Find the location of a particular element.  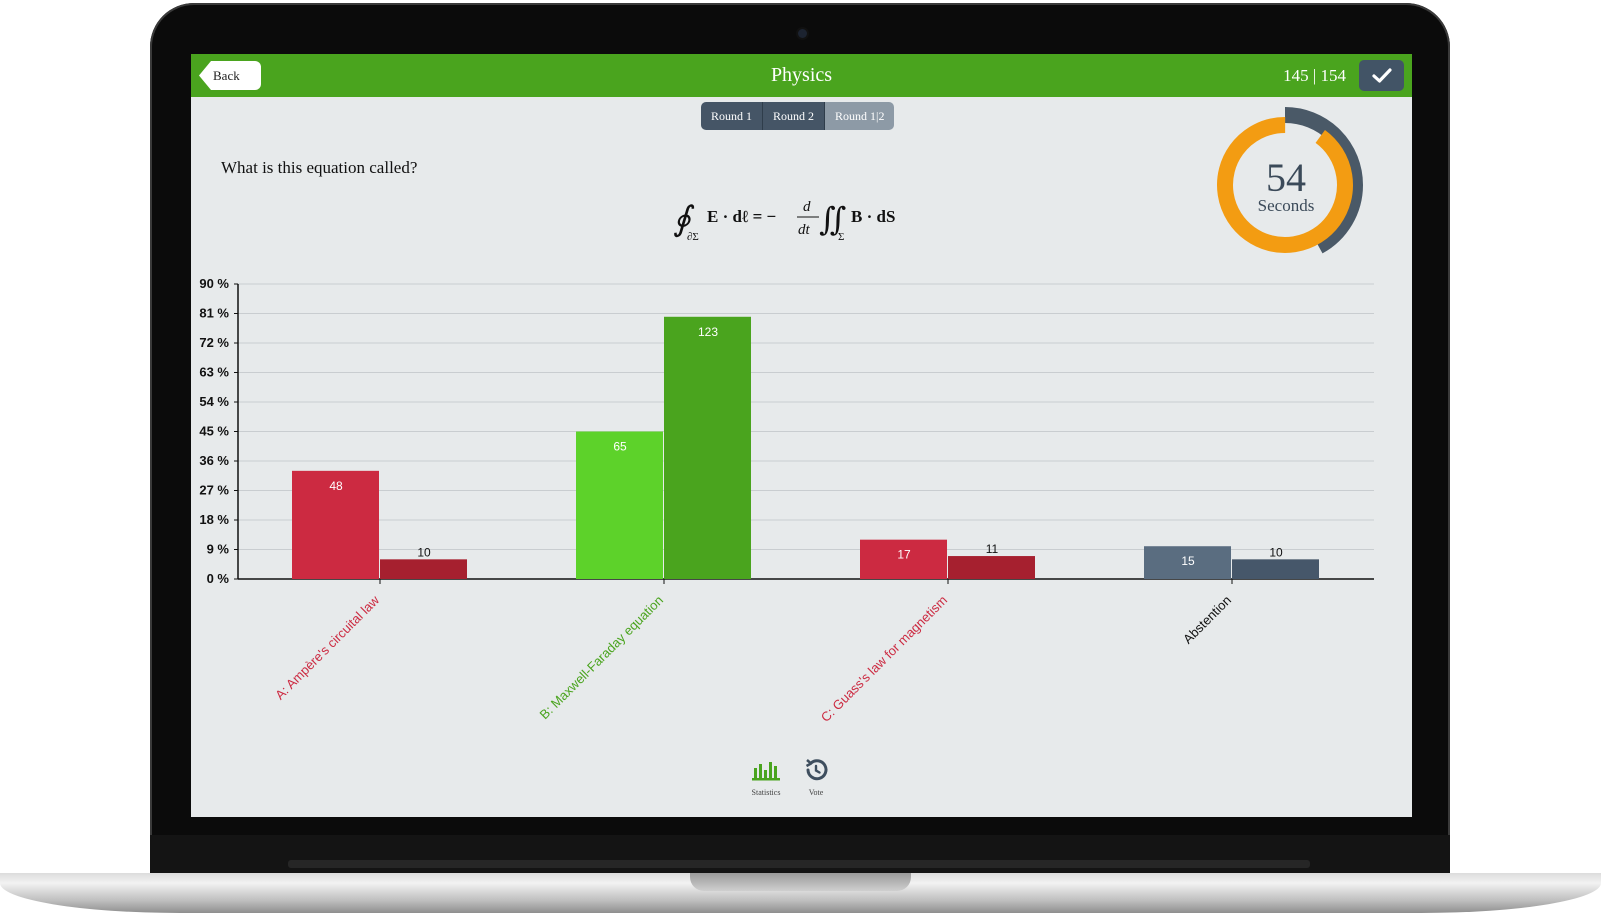

y-tick-label: 81 % is located at coordinates (214, 313).